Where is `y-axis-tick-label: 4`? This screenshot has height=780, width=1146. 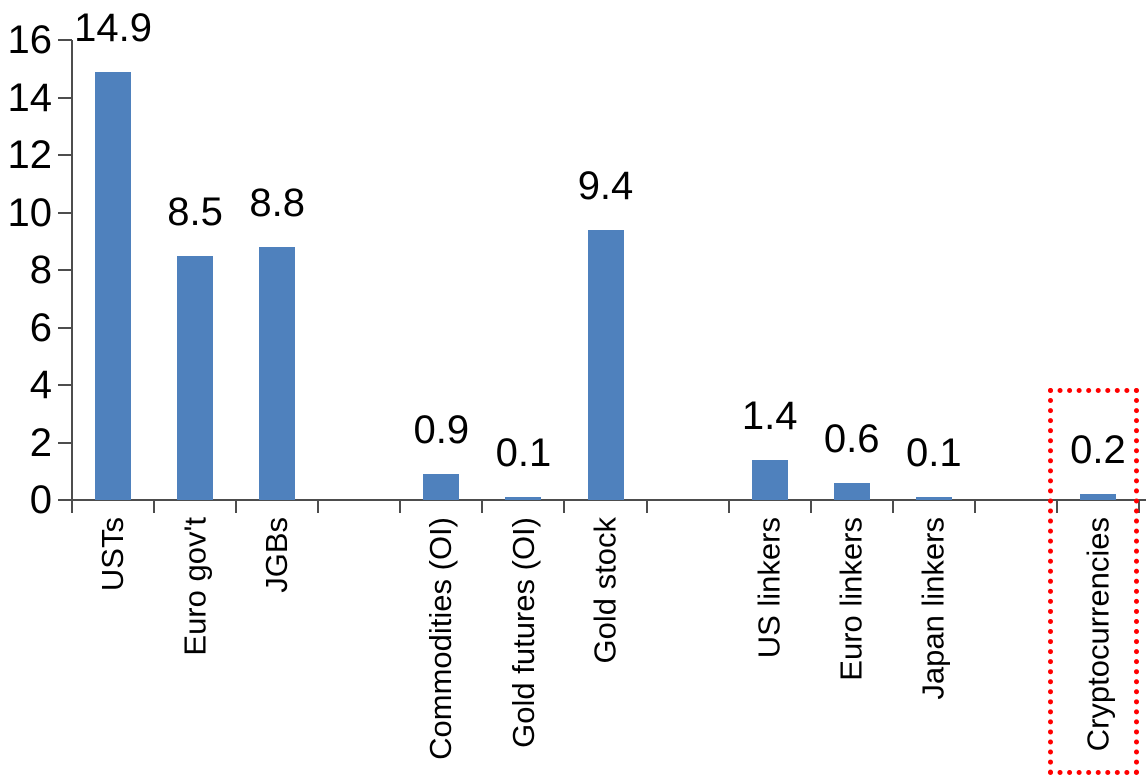 y-axis-tick-label: 4 is located at coordinates (40, 385).